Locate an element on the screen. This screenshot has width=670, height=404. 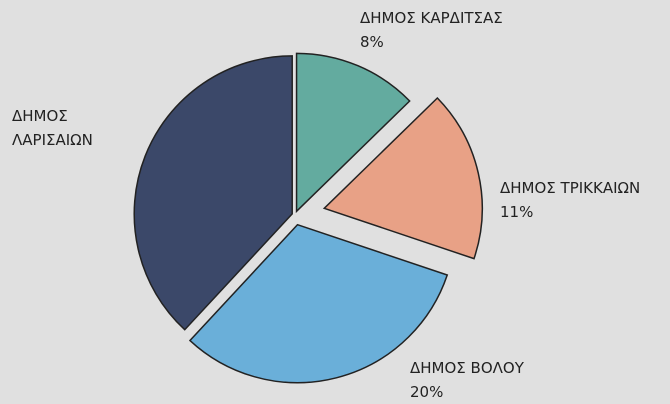
value-label: 8% is located at coordinates (372, 42).